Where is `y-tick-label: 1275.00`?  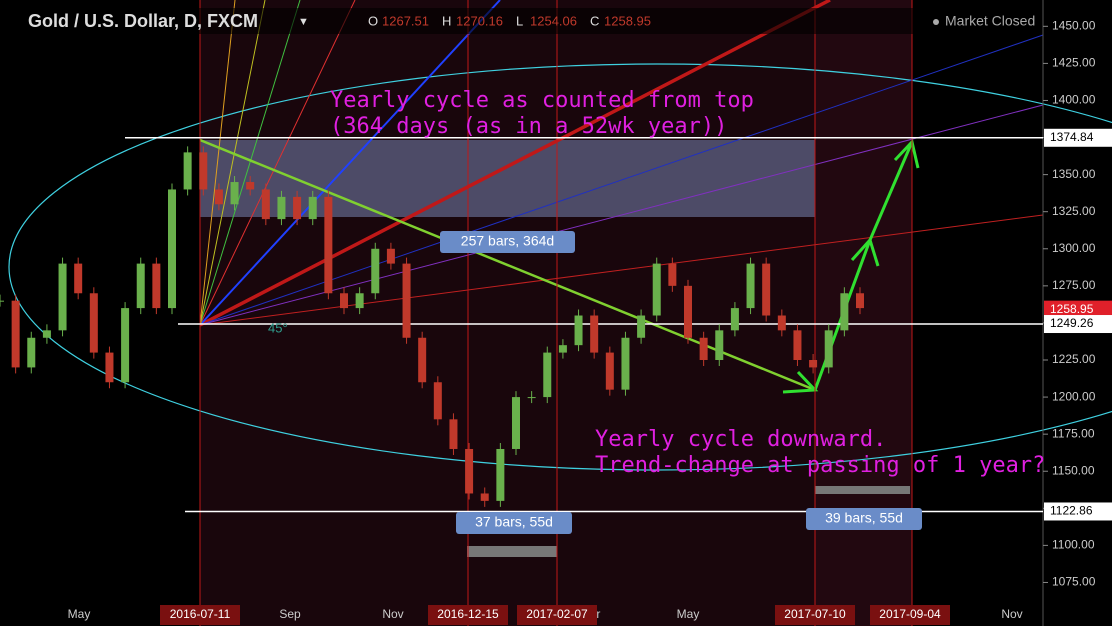 y-tick-label: 1275.00 is located at coordinates (1074, 285).